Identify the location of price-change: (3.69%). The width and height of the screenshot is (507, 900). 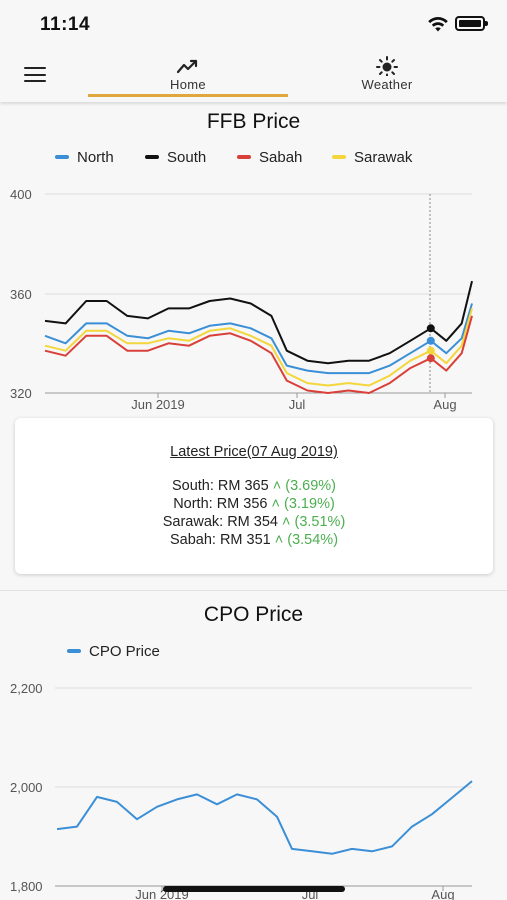
(311, 486).